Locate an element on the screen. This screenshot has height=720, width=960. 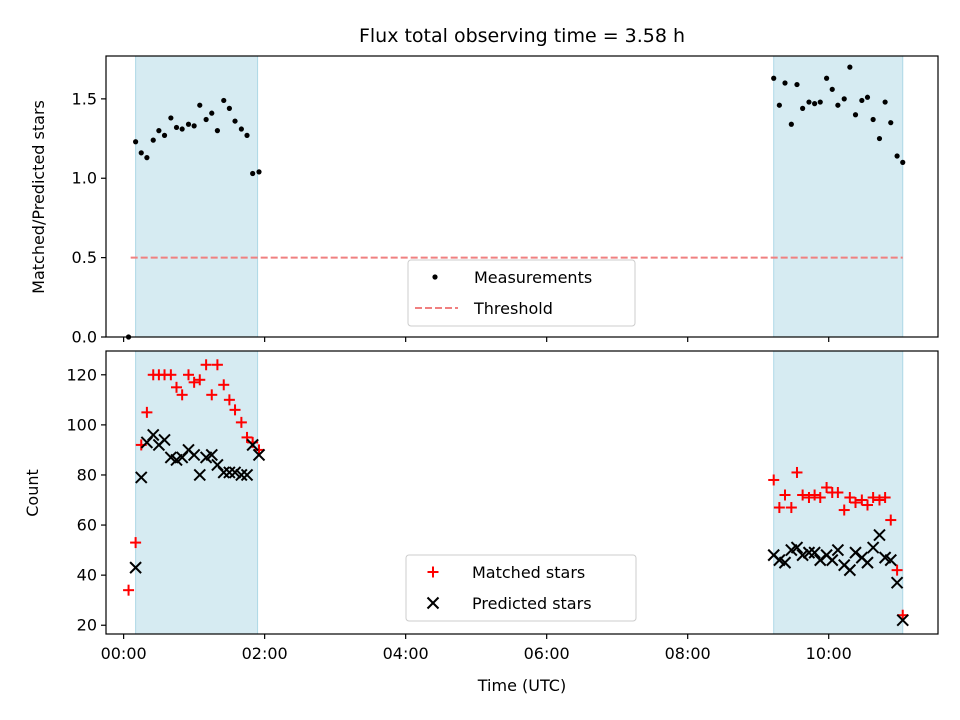
bottom-y-axis-label: Count is located at coordinates (32, 493).